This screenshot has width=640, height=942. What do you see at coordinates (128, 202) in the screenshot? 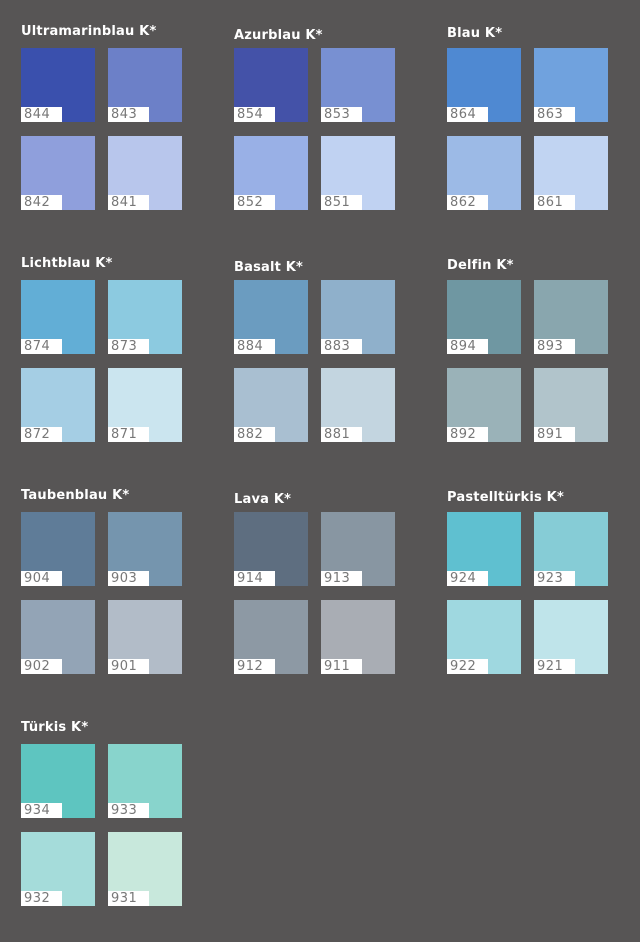
I see `swatch-code-label: 841` at bounding box center [128, 202].